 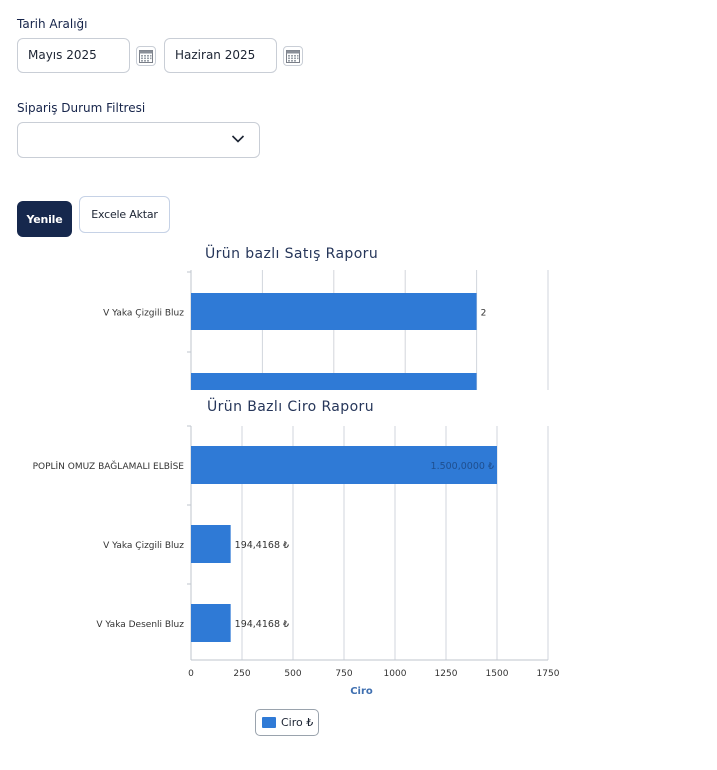 I want to click on x-tick-label: 1250, so click(x=446, y=674).